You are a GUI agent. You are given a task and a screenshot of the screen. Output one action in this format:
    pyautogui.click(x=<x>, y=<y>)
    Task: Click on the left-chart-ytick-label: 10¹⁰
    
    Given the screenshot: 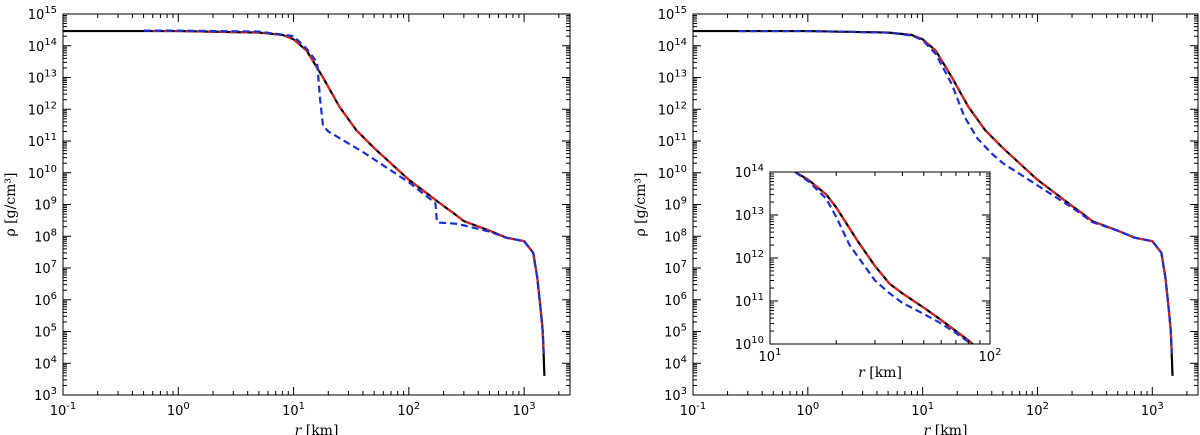 What is the action you would take?
    pyautogui.click(x=42, y=173)
    